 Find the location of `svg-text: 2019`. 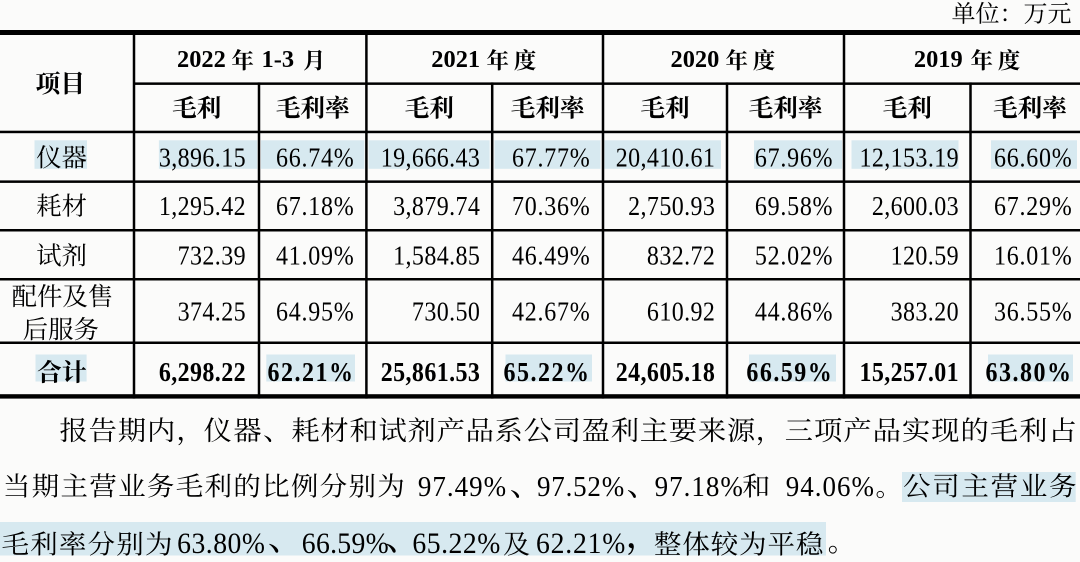

svg-text: 2019 is located at coordinates (938, 59).